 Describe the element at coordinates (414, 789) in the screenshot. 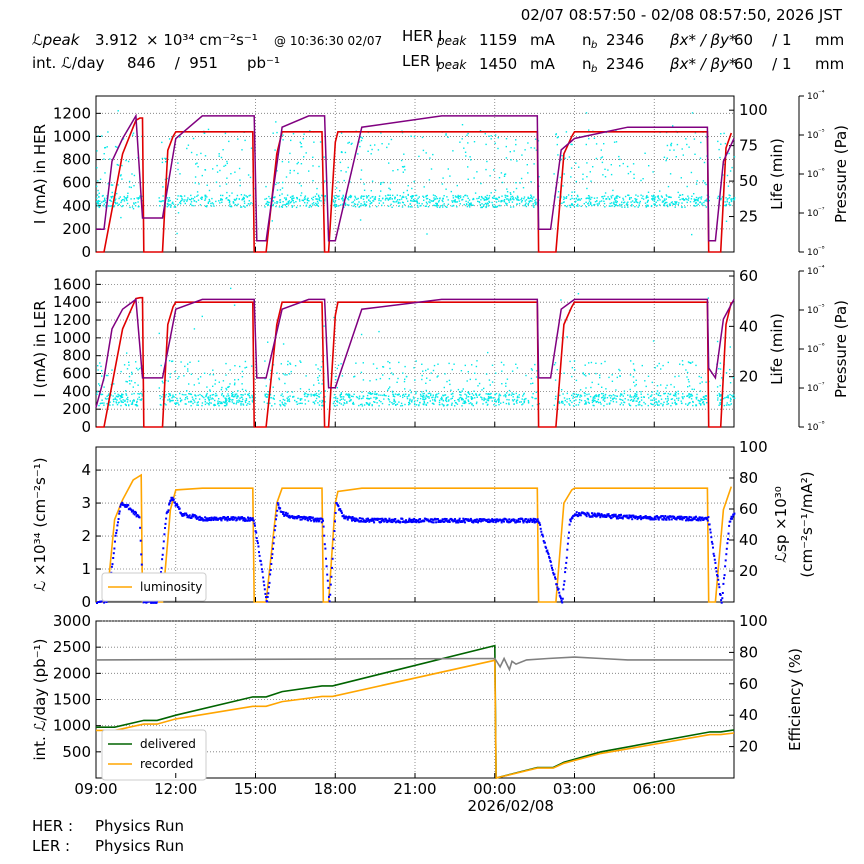

I see `x-tick-label: 21:00` at that location.